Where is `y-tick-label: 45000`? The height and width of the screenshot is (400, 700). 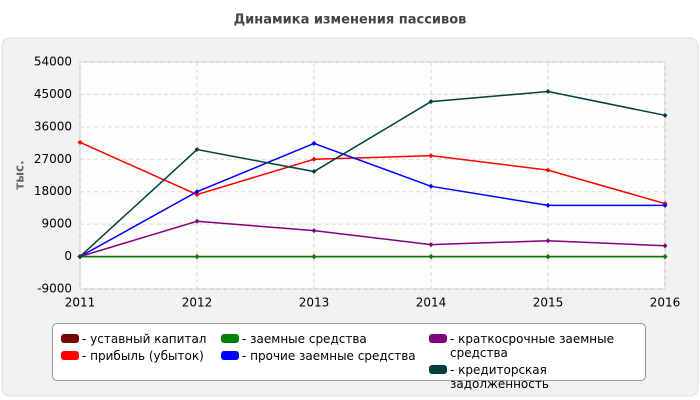 y-tick-label: 45000 is located at coordinates (53, 94).